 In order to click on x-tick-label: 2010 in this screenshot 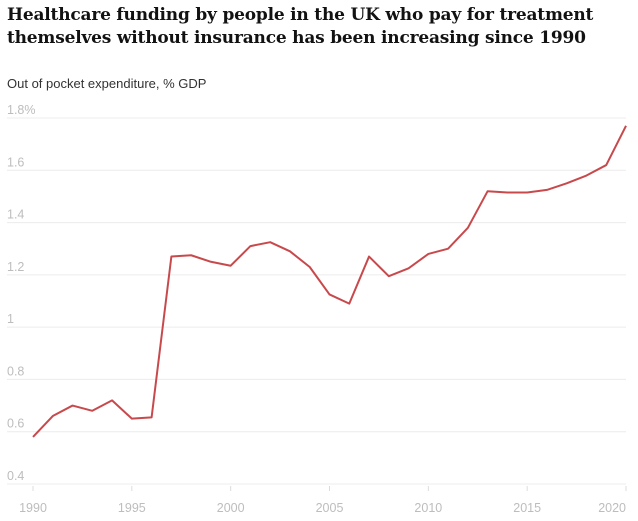, I will do `click(428, 508)`.